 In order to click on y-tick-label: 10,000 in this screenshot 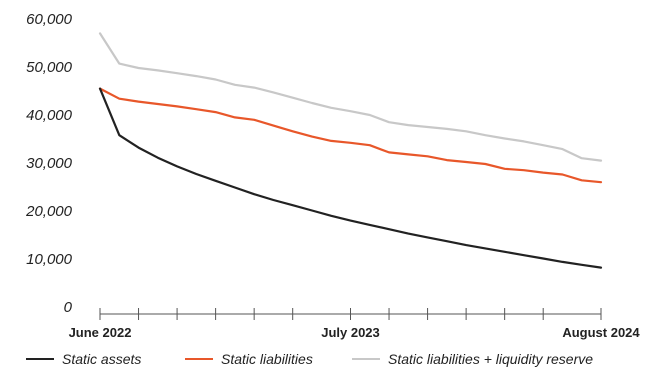, I will do `click(49, 259)`.